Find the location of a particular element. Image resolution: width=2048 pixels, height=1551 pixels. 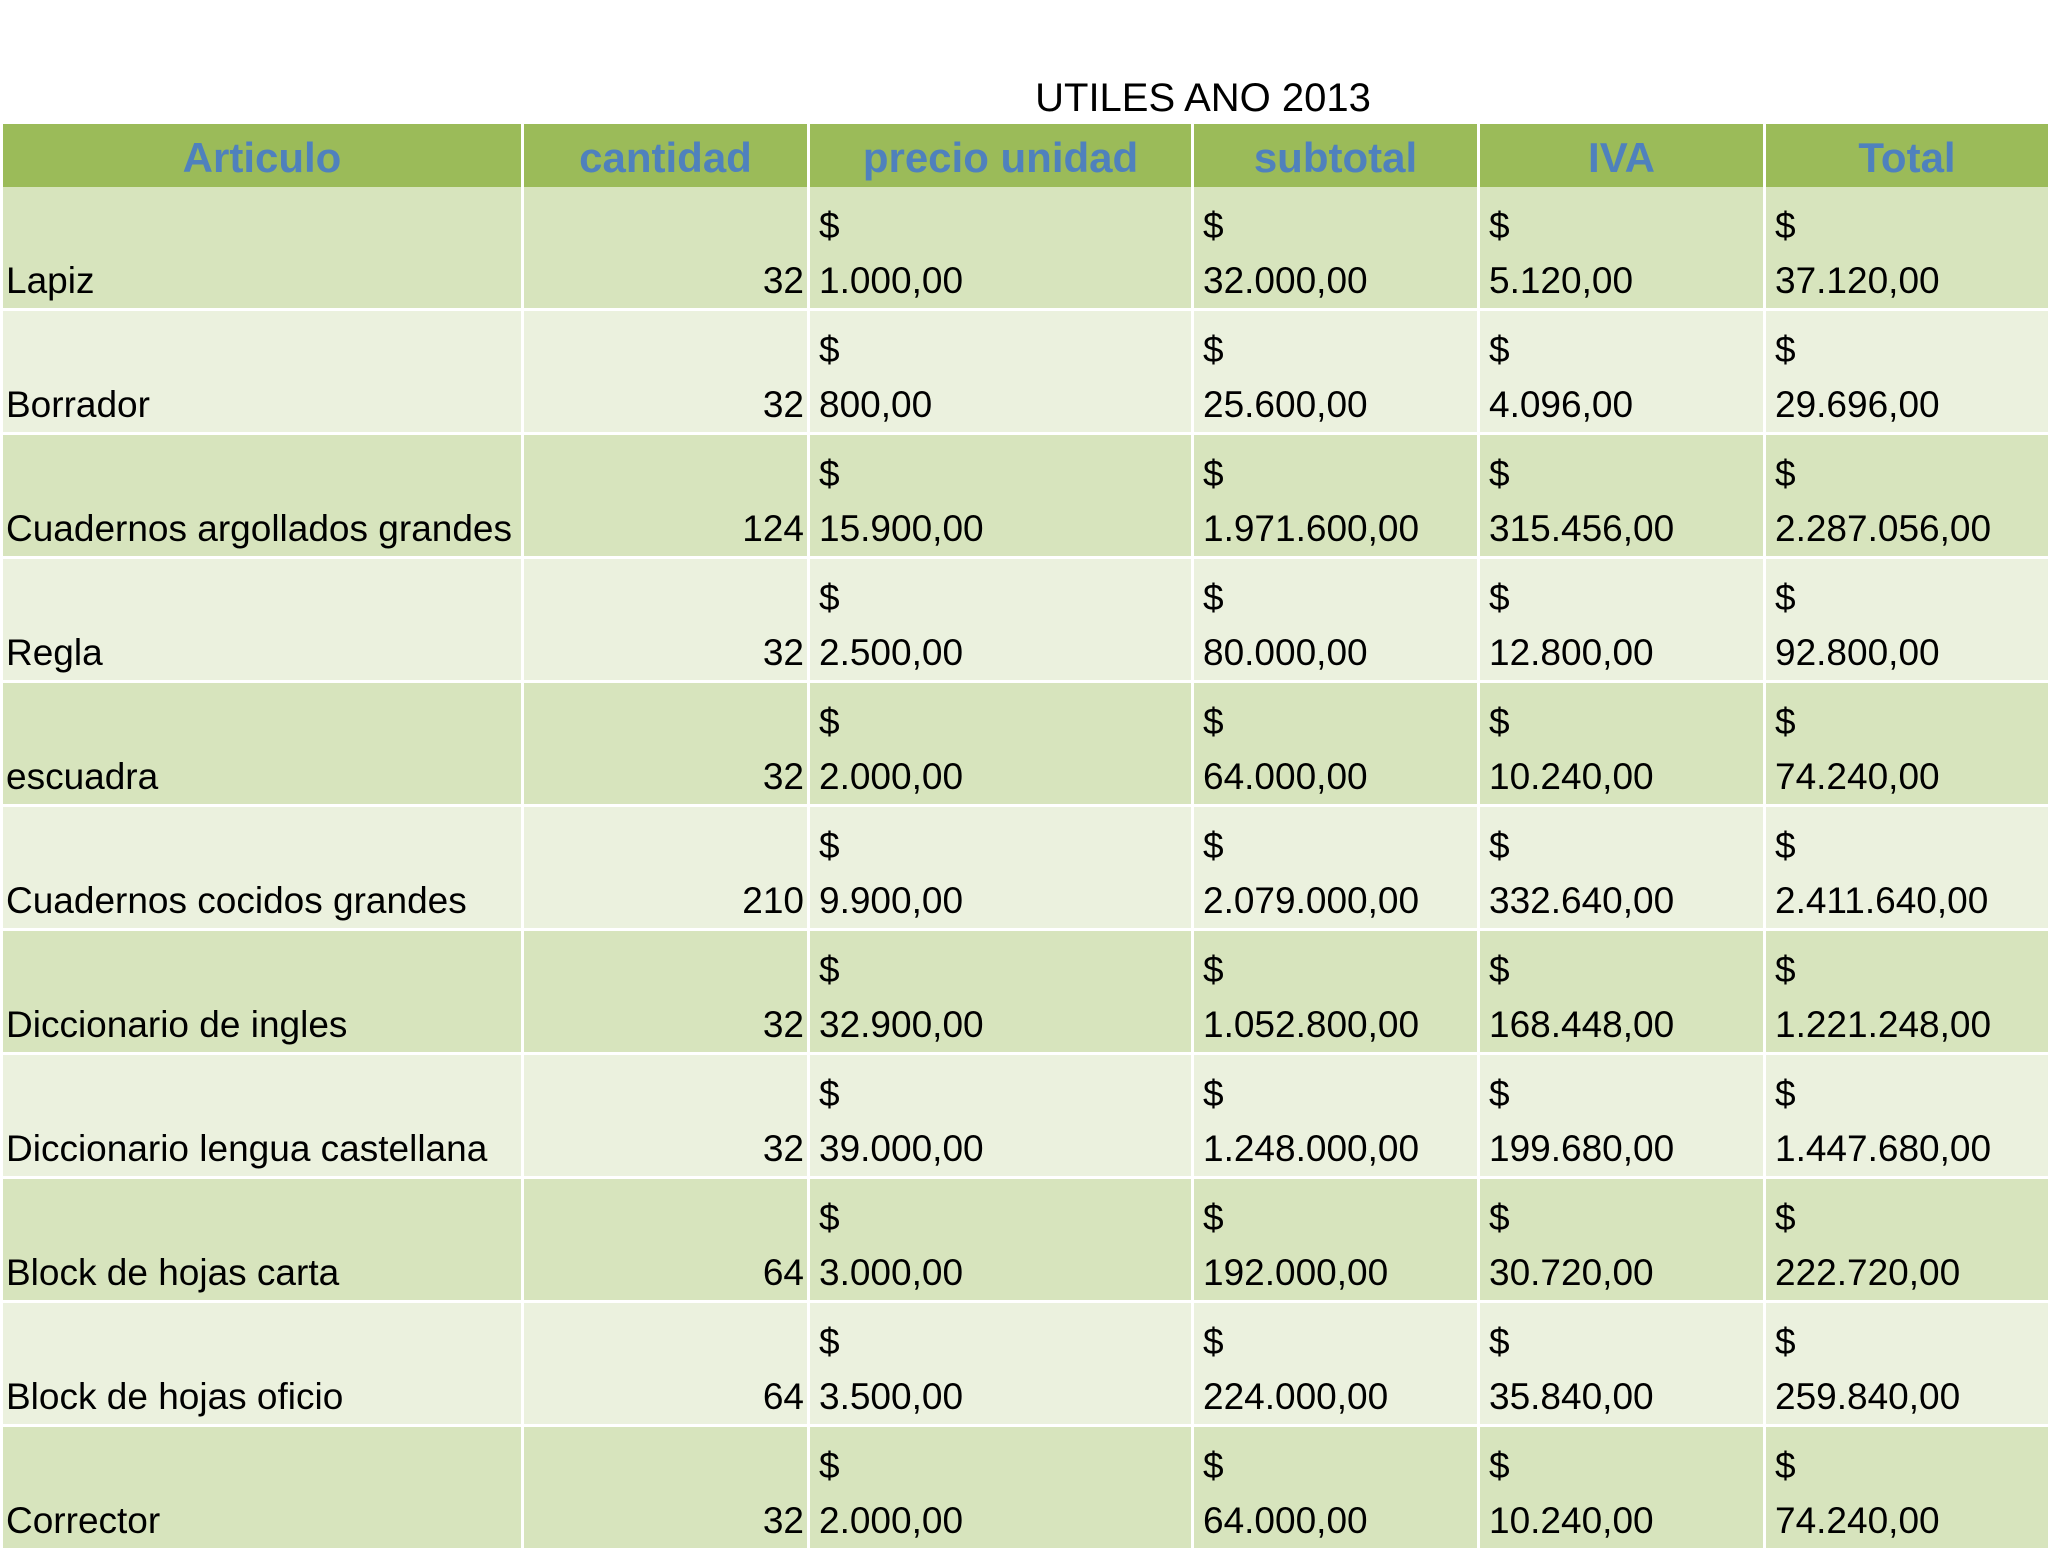

amount: $ 5.120,00 is located at coordinates (1622, 248).